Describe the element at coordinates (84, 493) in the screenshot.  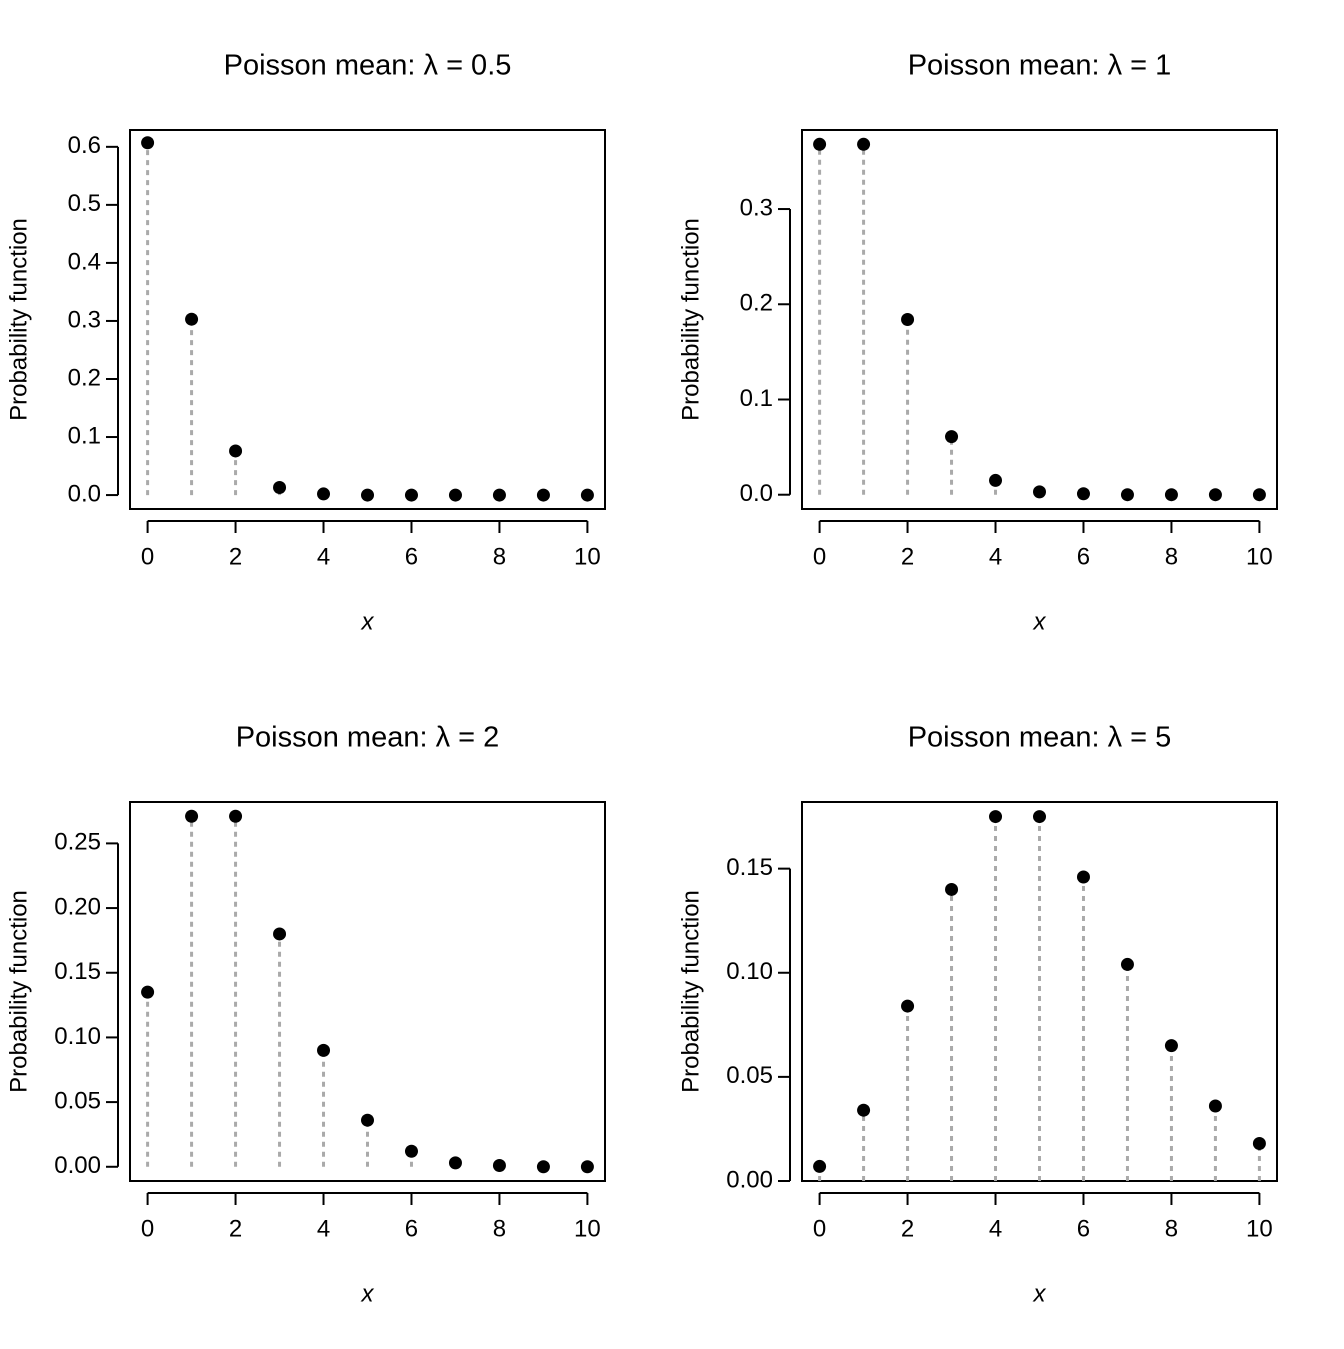
I see `y-tick-label: 0.0` at that location.